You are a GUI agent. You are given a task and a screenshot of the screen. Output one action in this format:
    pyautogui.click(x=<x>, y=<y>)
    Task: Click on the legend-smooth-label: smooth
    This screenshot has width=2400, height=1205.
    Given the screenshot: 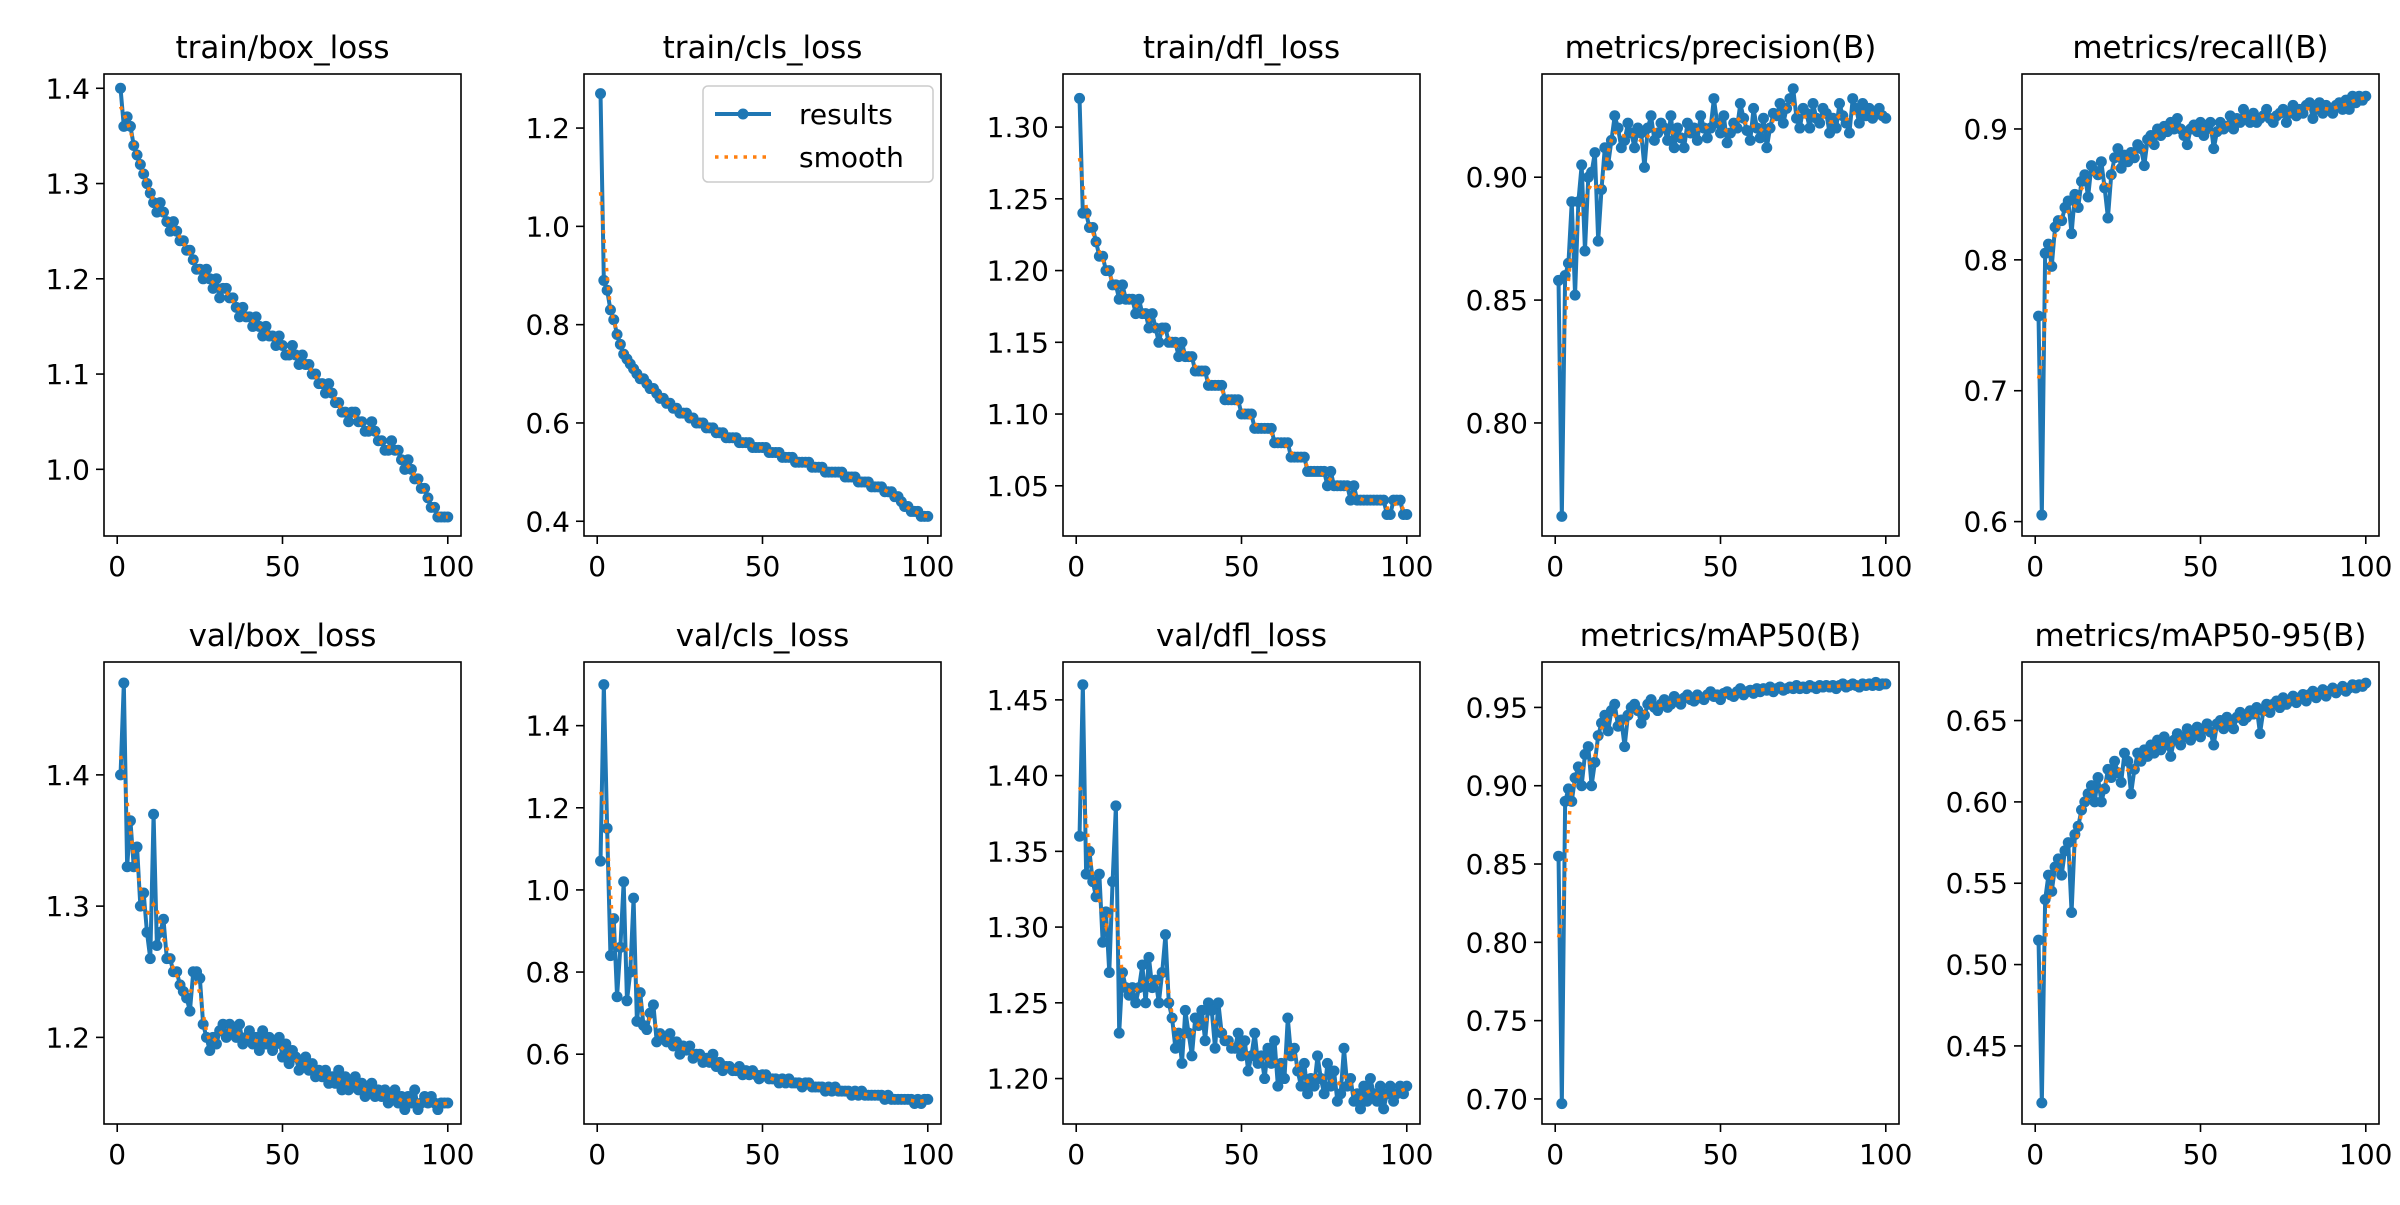 What is the action you would take?
    pyautogui.click(x=851, y=157)
    